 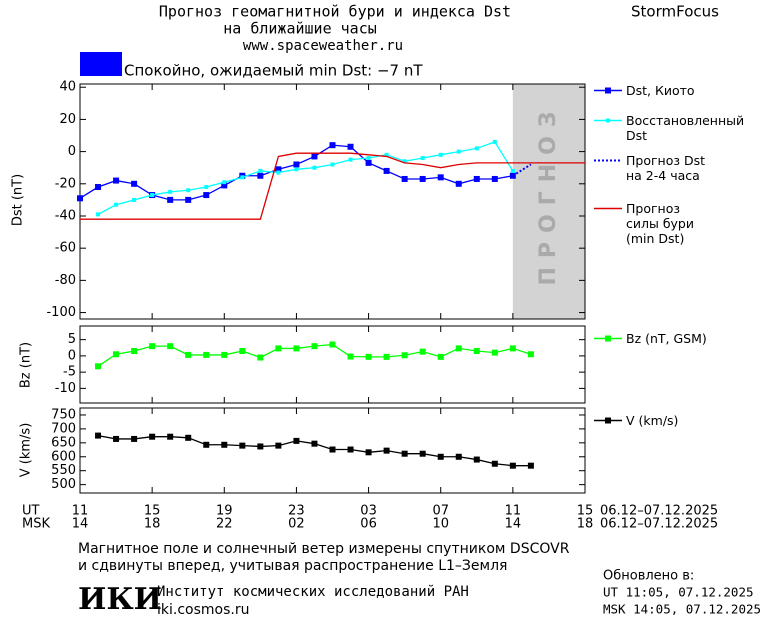 I want to click on x-tick-label: 02, so click(x=296, y=524).